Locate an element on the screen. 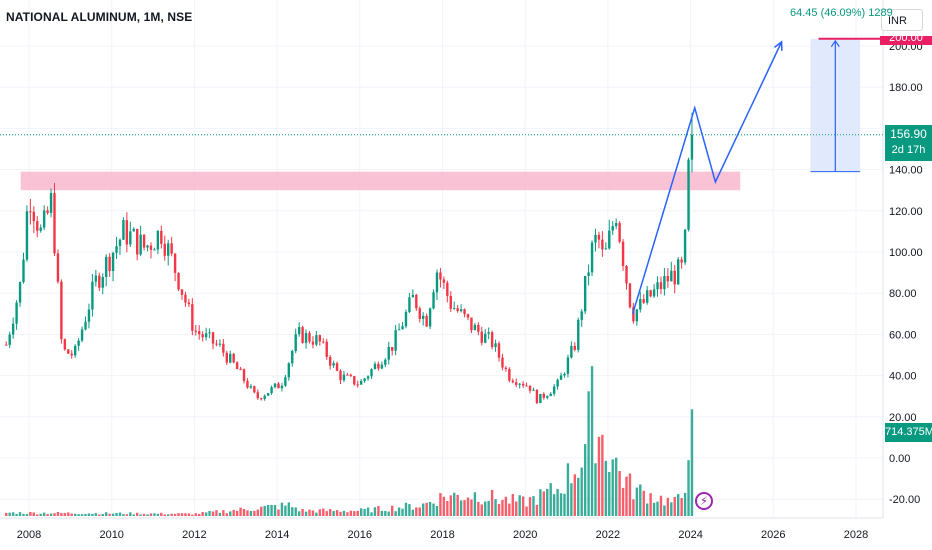 The height and width of the screenshot is (550, 932). y-tick-label: 80.00 is located at coordinates (903, 294).